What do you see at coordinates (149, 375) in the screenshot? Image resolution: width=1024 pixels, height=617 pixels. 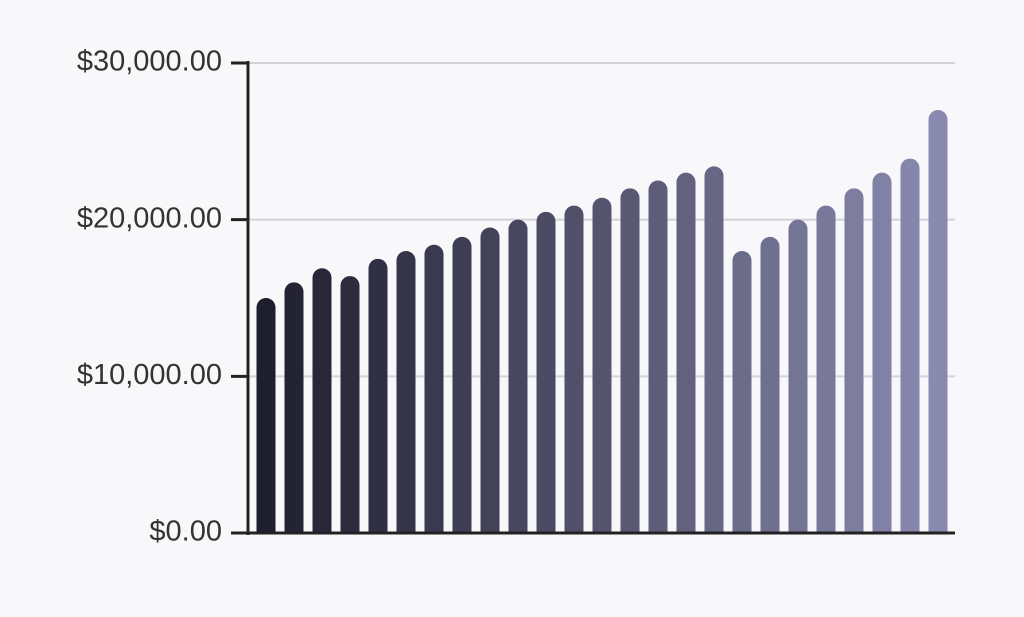 I see `y-tick-label: $10,000.00` at bounding box center [149, 375].